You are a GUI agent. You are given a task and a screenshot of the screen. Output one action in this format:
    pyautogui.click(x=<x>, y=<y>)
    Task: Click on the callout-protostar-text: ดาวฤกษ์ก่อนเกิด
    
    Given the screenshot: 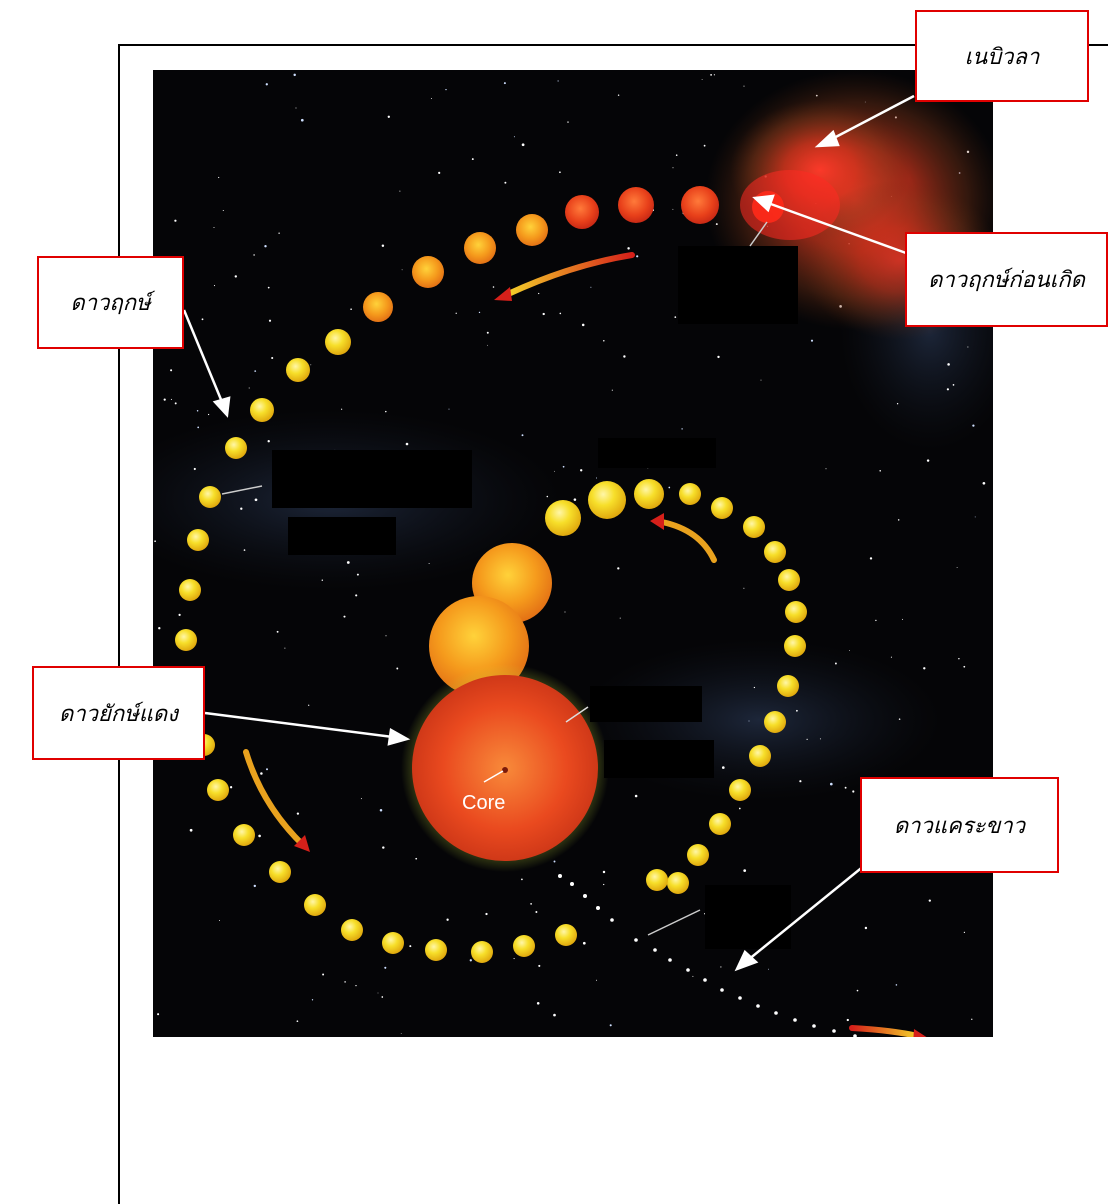 What is the action you would take?
    pyautogui.click(x=1006, y=280)
    